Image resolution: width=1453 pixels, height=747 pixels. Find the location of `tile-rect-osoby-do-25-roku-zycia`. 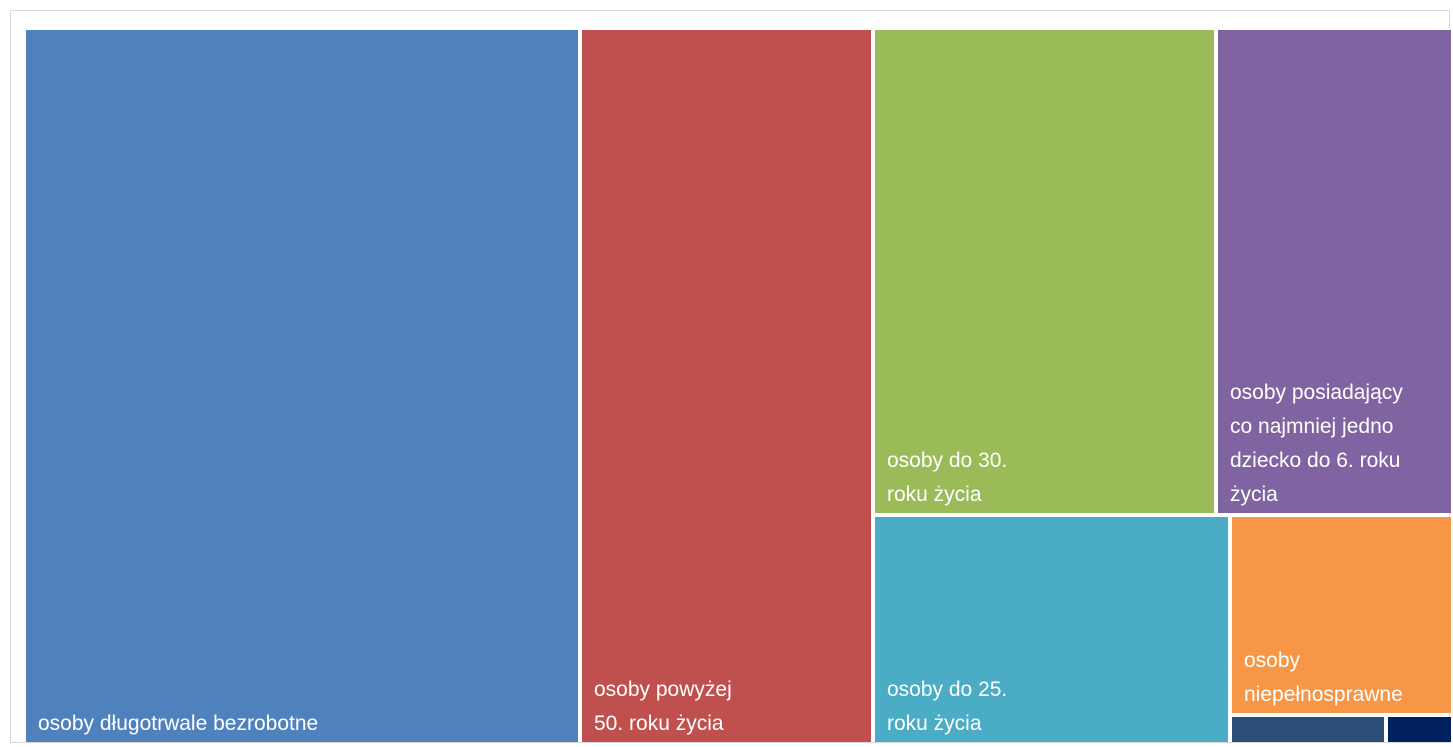

tile-rect-osoby-do-25-roku-zycia is located at coordinates (1051, 629).